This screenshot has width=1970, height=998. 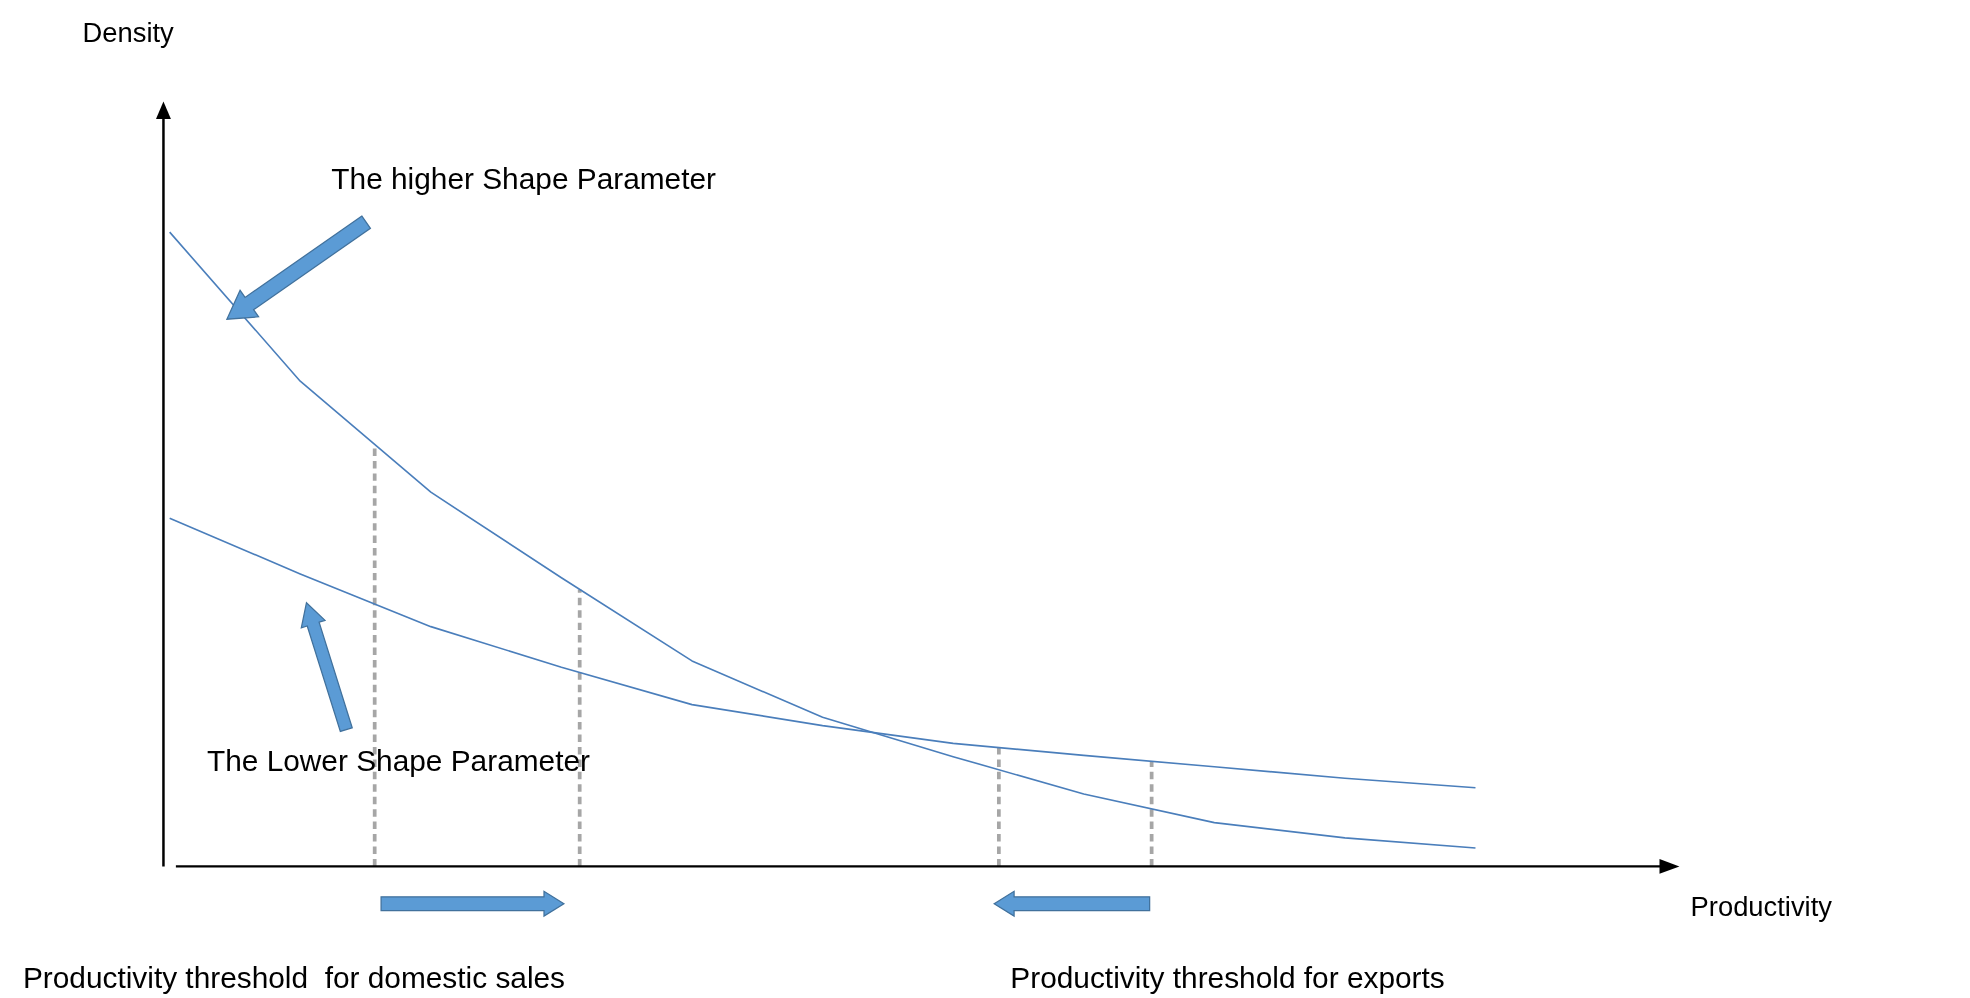 What do you see at coordinates (398, 760) in the screenshot?
I see `annotation: The Lower Shape Parameter` at bounding box center [398, 760].